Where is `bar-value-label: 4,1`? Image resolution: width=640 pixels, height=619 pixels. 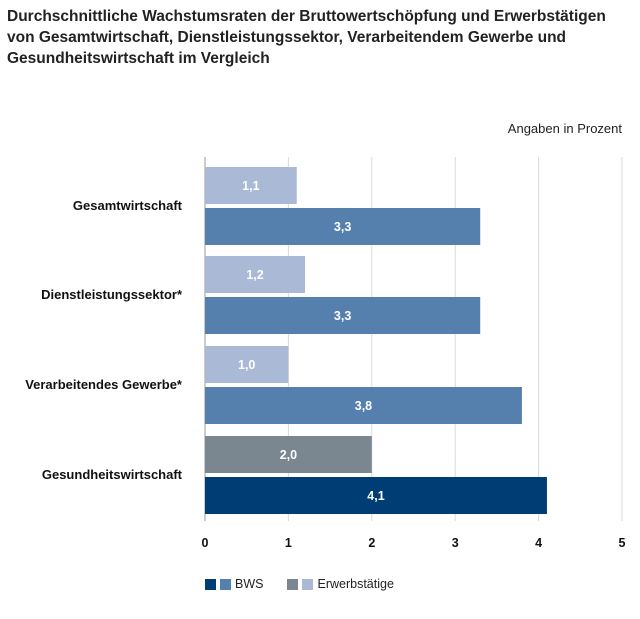
bar-value-label: 4,1 is located at coordinates (375, 496).